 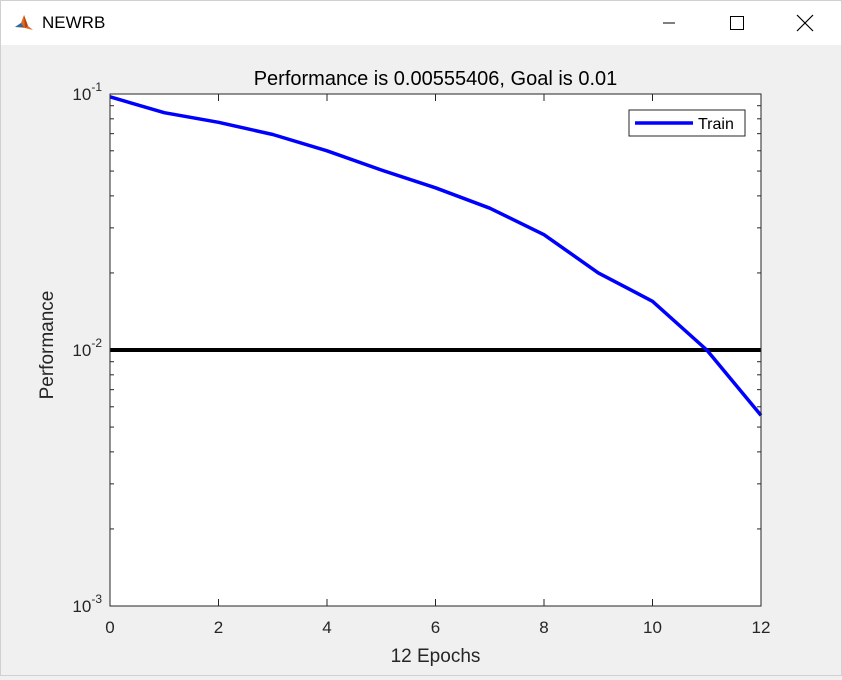 I want to click on close-icon, so click(x=805, y=23).